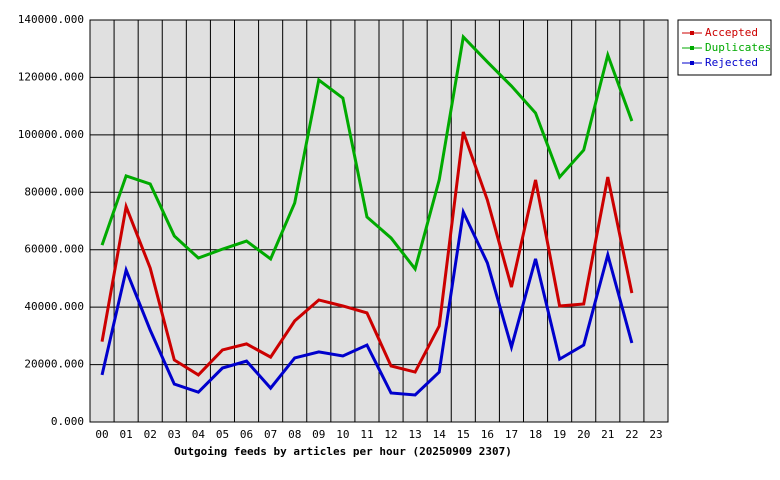 This screenshot has width=780, height=480. What do you see at coordinates (415, 434) in the screenshot?
I see `x-tick-label: 13` at bounding box center [415, 434].